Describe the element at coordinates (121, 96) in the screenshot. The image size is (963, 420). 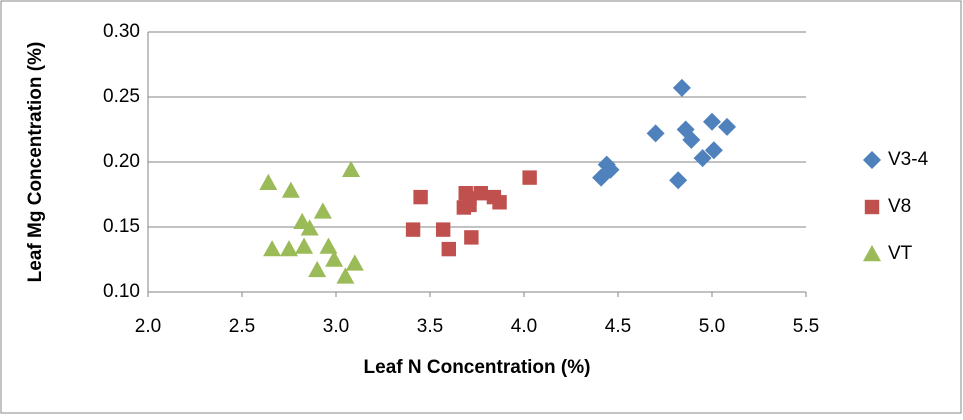
I see `y-tick-label: 0.25` at that location.